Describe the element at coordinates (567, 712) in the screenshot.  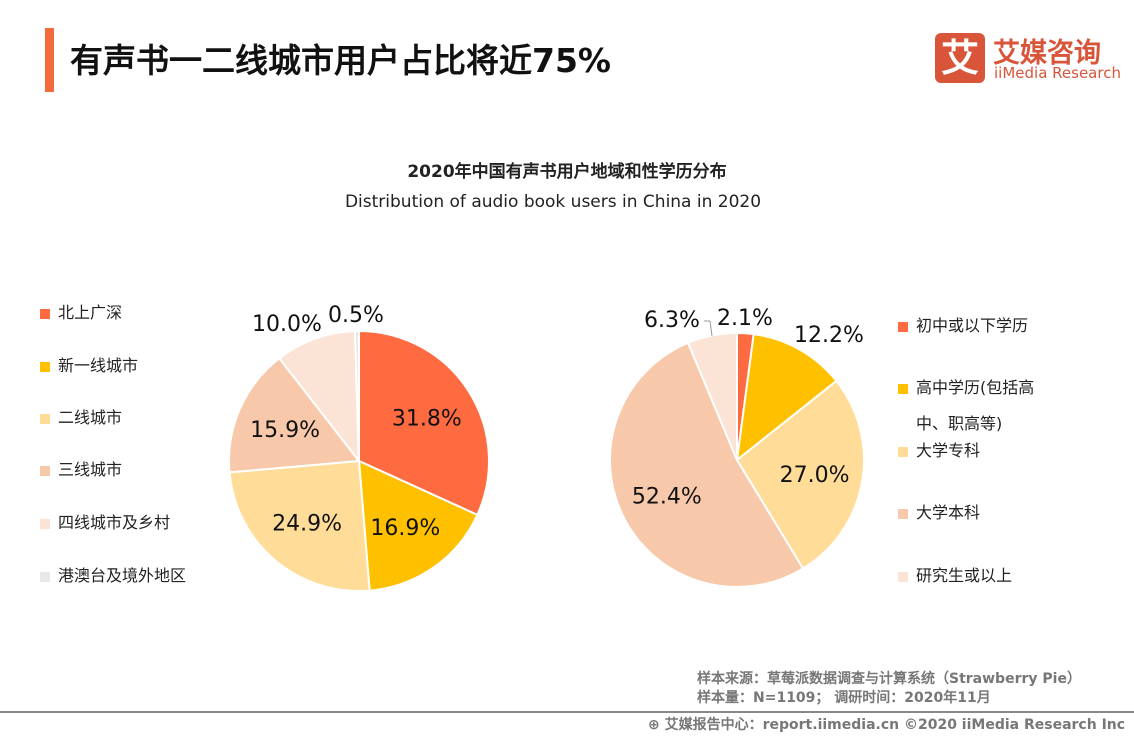
I see `footer-divider` at that location.